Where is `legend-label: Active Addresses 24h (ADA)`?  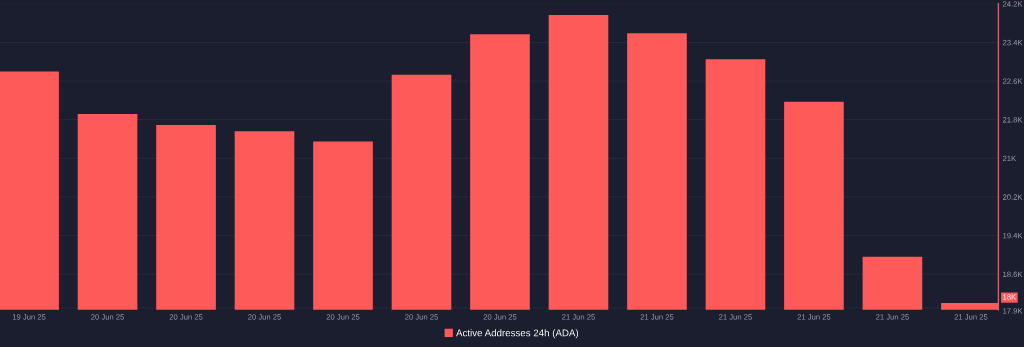
legend-label: Active Addresses 24h (ADA) is located at coordinates (517, 334).